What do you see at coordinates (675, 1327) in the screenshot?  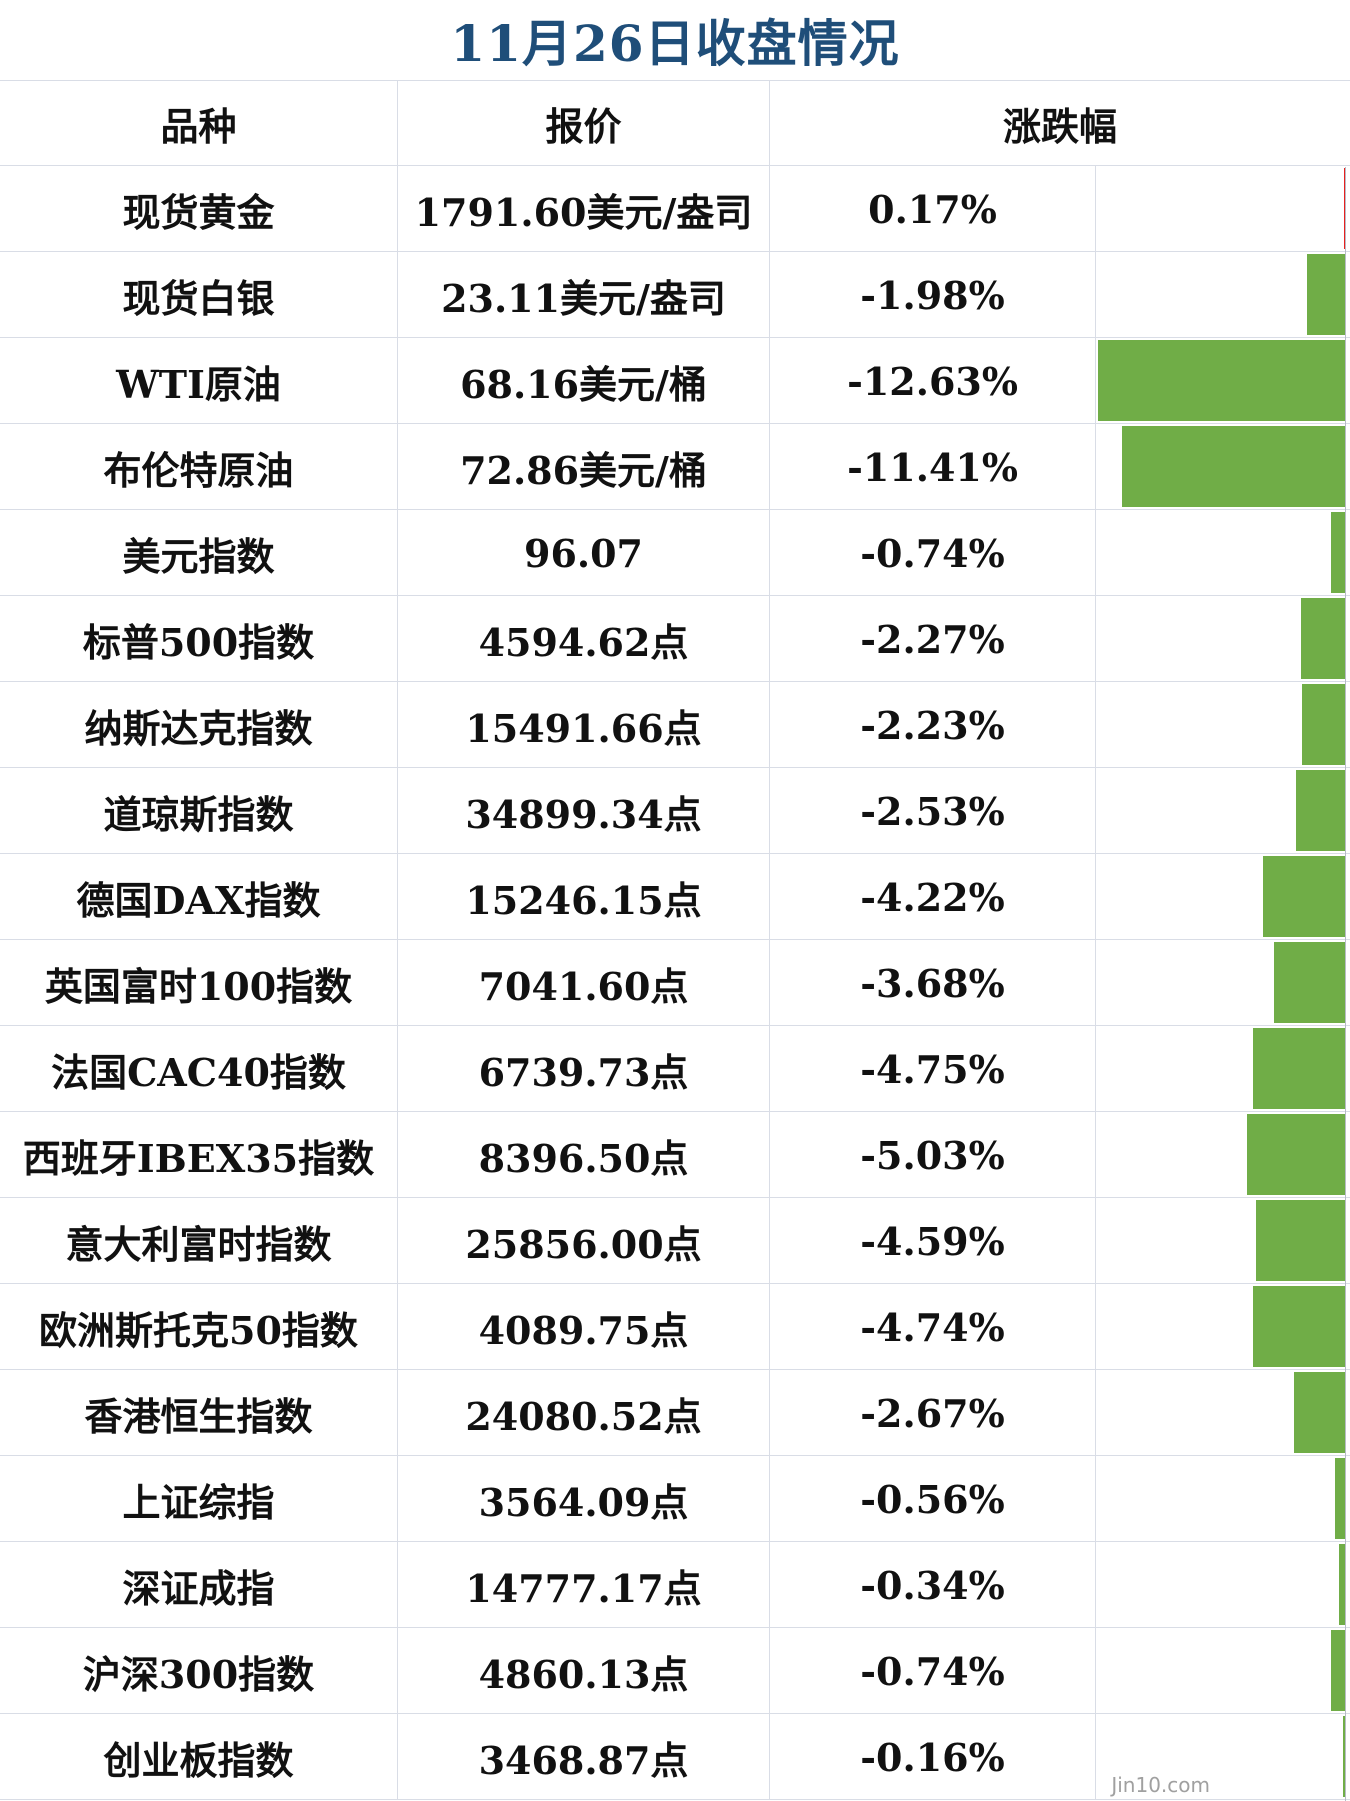 I see `table-row: 欧洲斯托克50指数 4089.75点 -4.74%` at bounding box center [675, 1327].